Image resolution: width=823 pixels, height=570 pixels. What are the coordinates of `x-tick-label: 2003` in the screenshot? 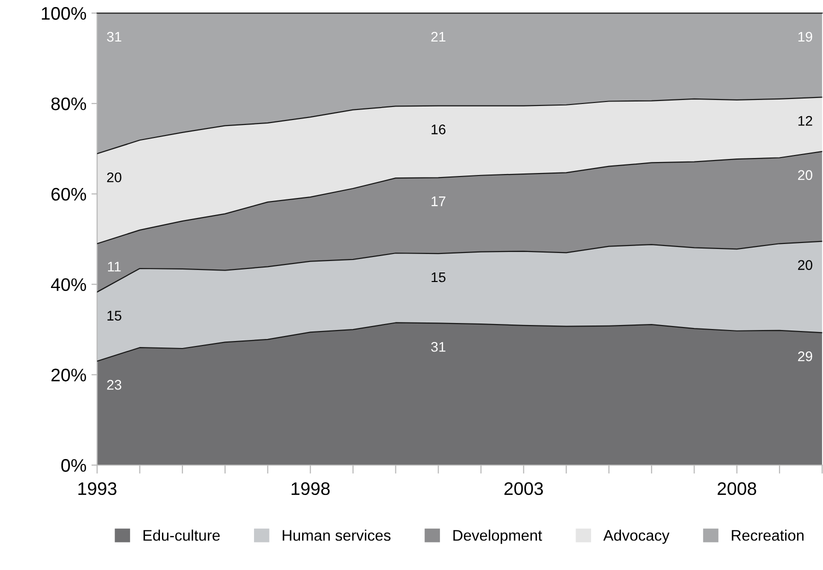 It's located at (523, 489).